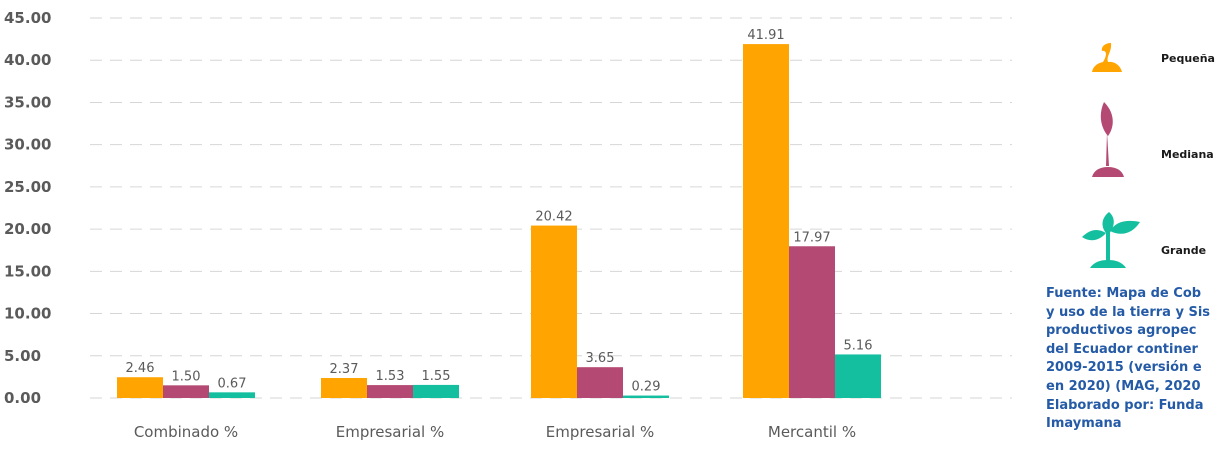 The image size is (1230, 468). I want to click on y-tick-label: 35.00, so click(27, 102).